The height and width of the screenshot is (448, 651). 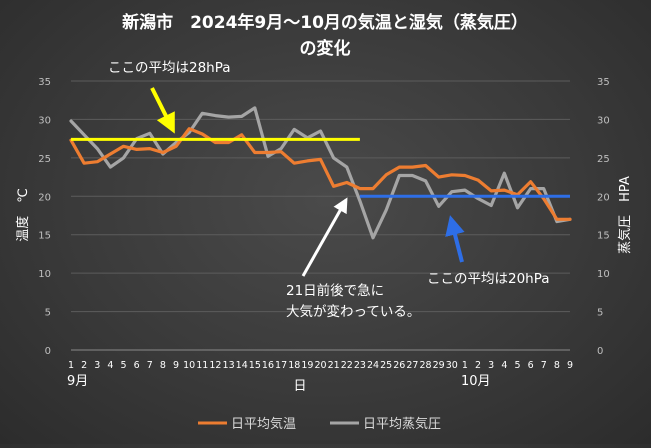 I want to click on y-axis-right-ticks: 0 5 10 15 20 25 30 35, so click(x=603, y=217).